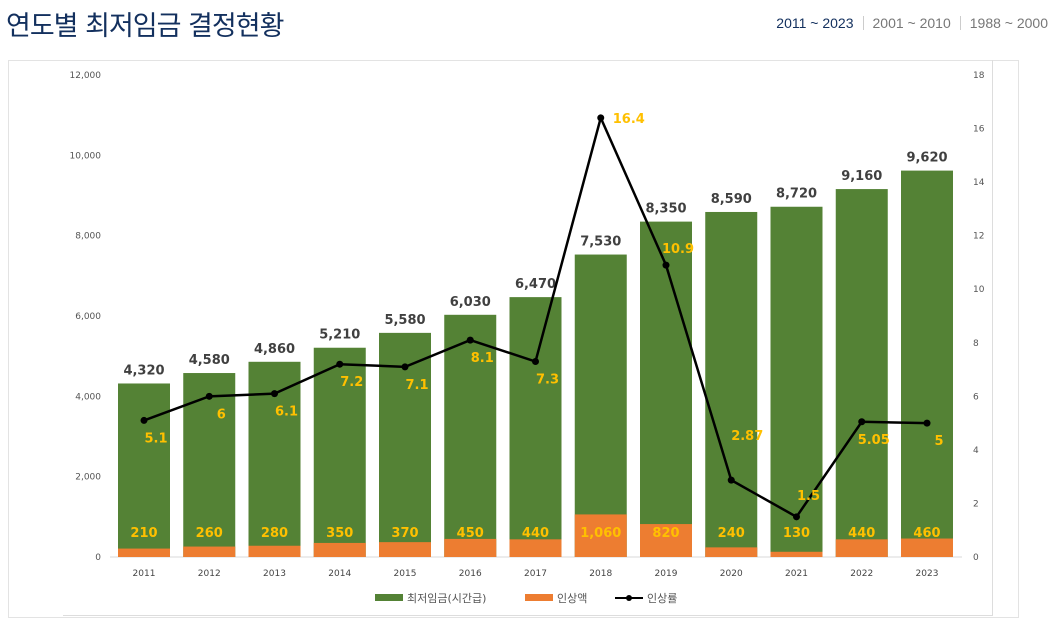  What do you see at coordinates (874, 440) in the screenshot?
I see `rate-data-label: 5.05` at bounding box center [874, 440].